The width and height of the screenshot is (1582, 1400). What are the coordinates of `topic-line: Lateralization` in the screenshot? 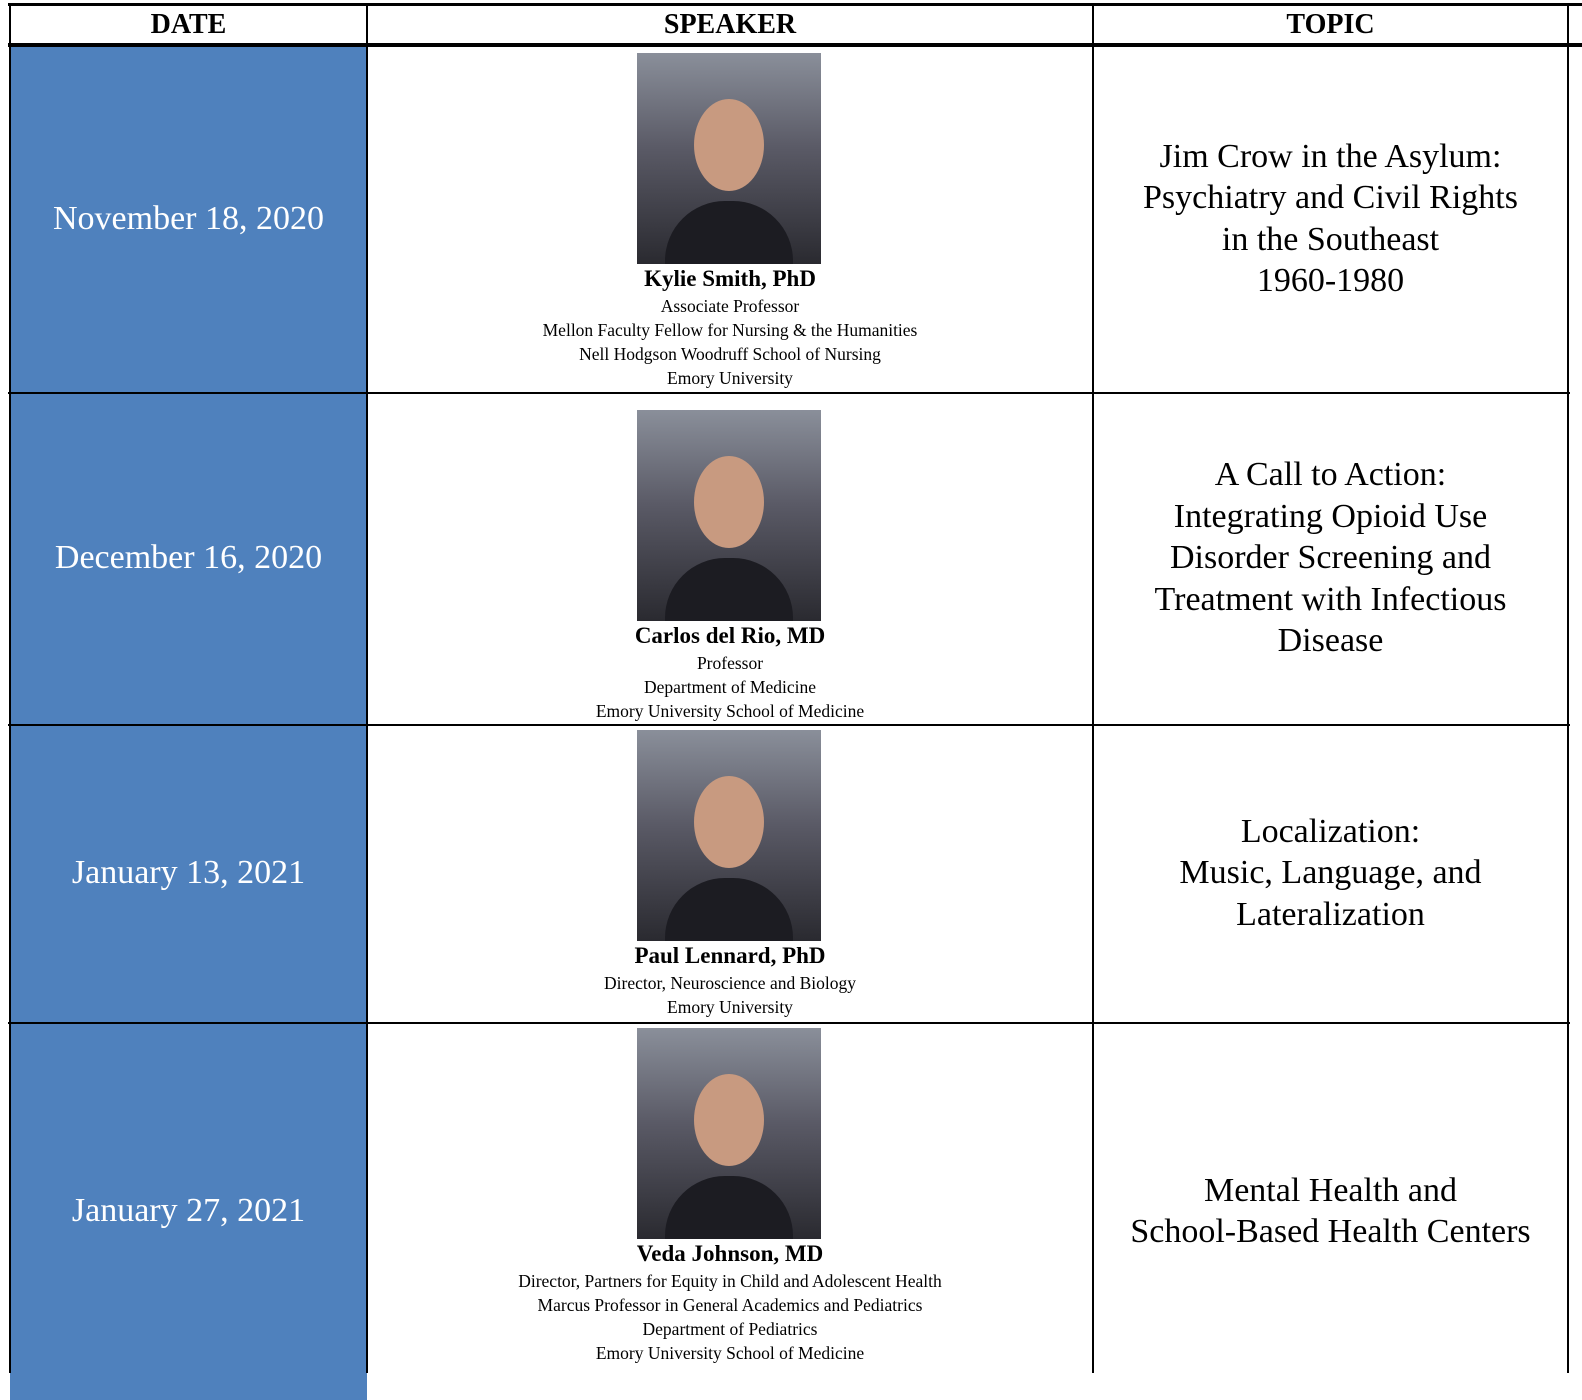 It's located at (1330, 914).